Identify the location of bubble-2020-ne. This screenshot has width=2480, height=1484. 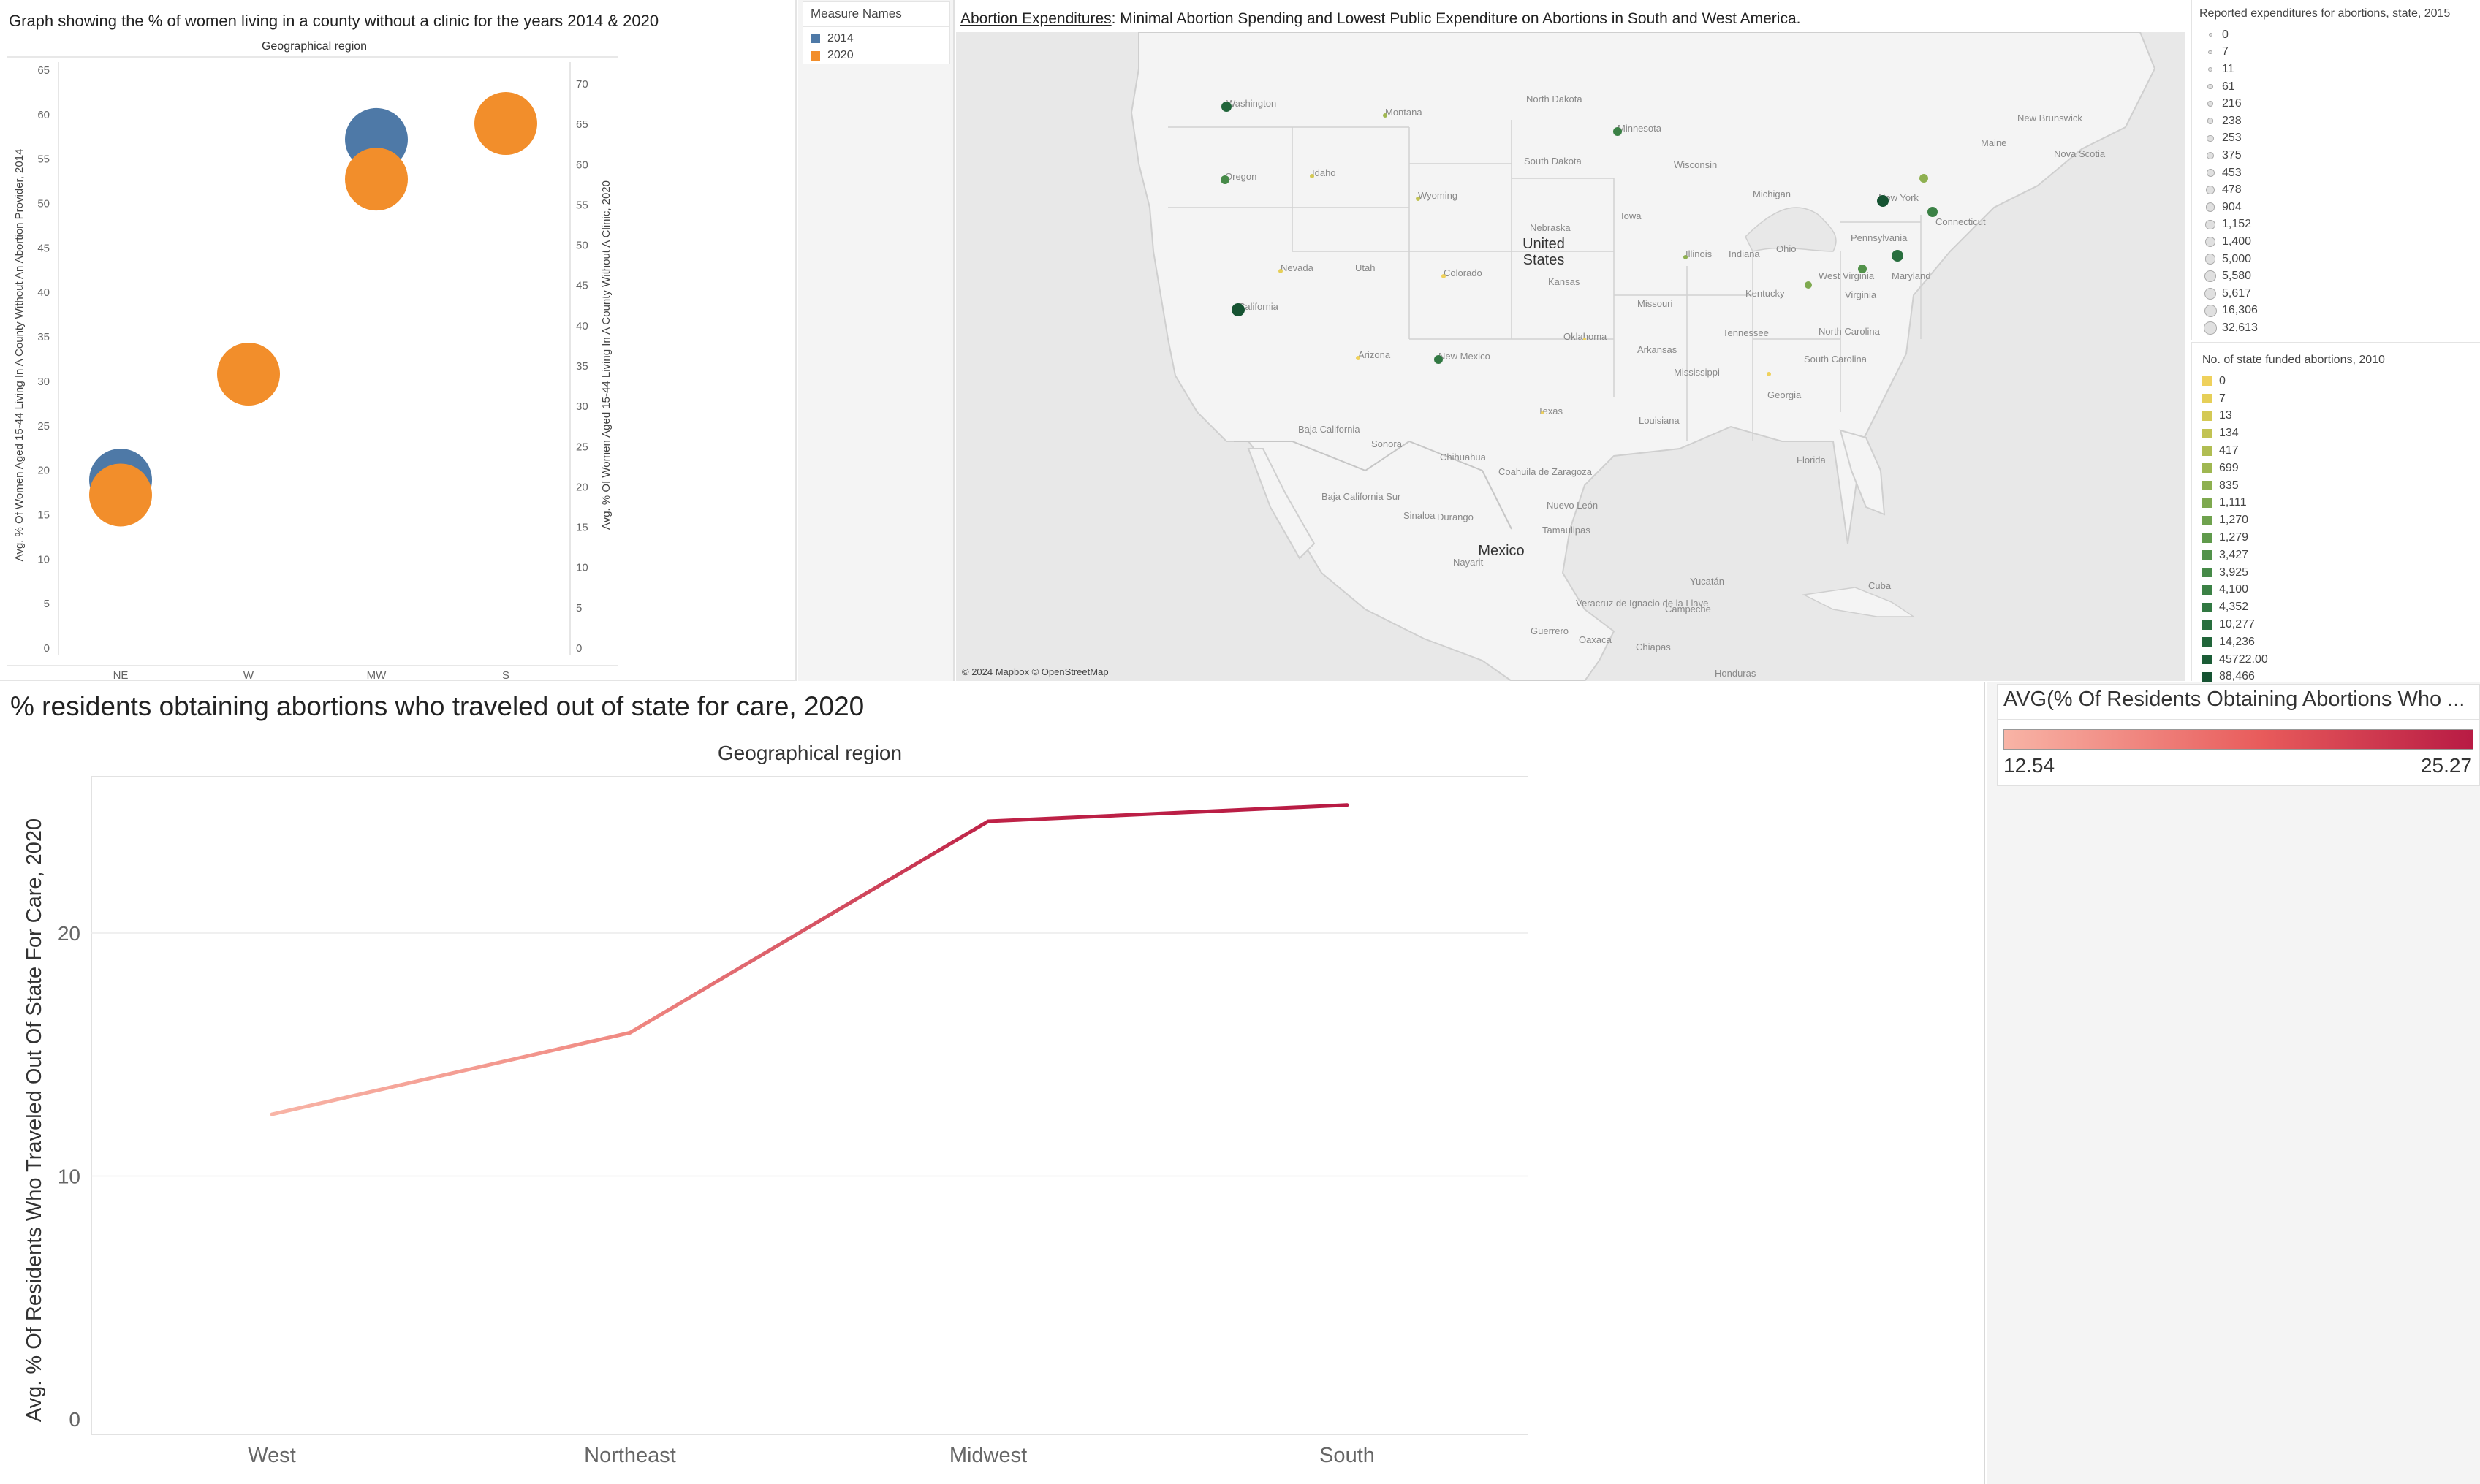
(121, 495).